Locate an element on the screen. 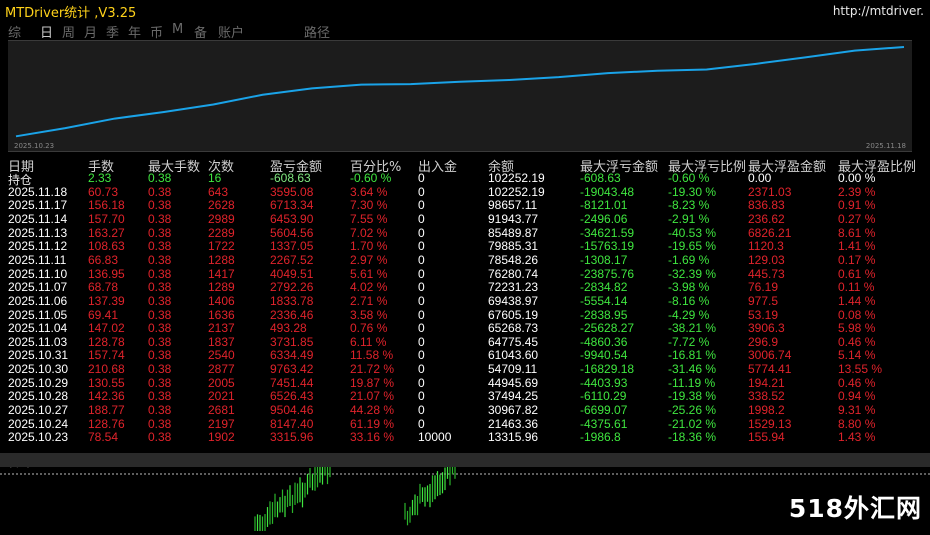  table-cell: -4375.61 is located at coordinates (604, 423).